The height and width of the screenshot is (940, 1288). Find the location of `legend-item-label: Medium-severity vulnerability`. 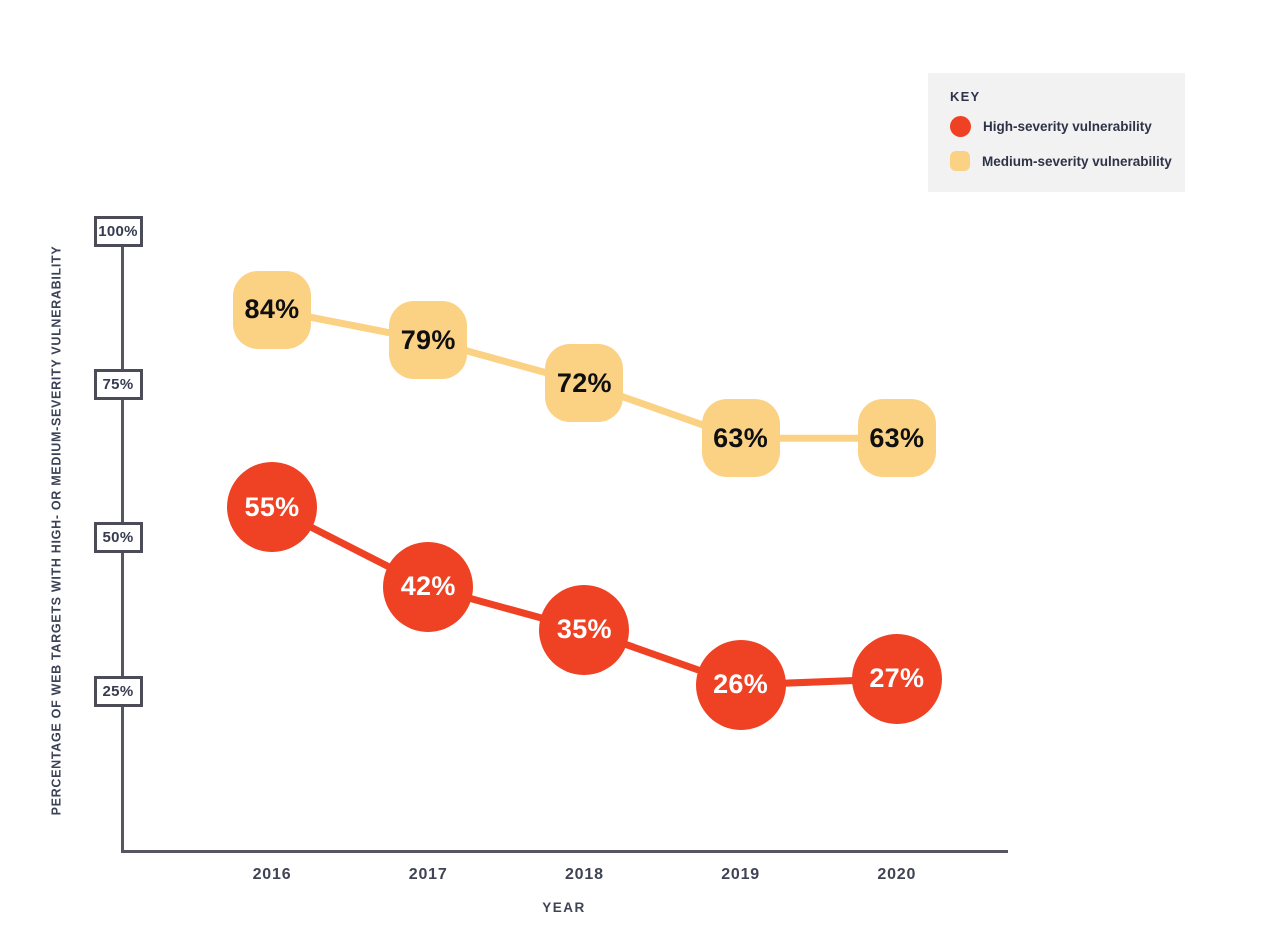

legend-item-label: Medium-severity vulnerability is located at coordinates (1077, 161).